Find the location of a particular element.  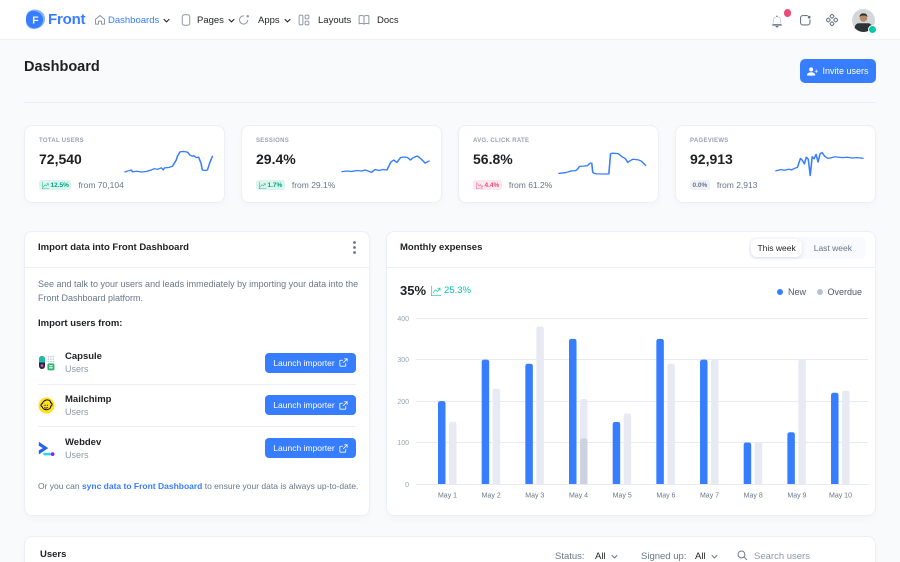

svg-text: May 1 is located at coordinates (447, 496).